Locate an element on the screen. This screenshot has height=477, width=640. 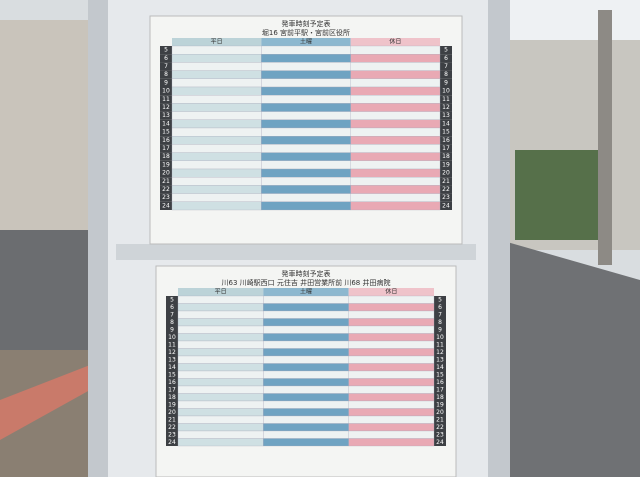
right-road is located at coordinates (570, 358).